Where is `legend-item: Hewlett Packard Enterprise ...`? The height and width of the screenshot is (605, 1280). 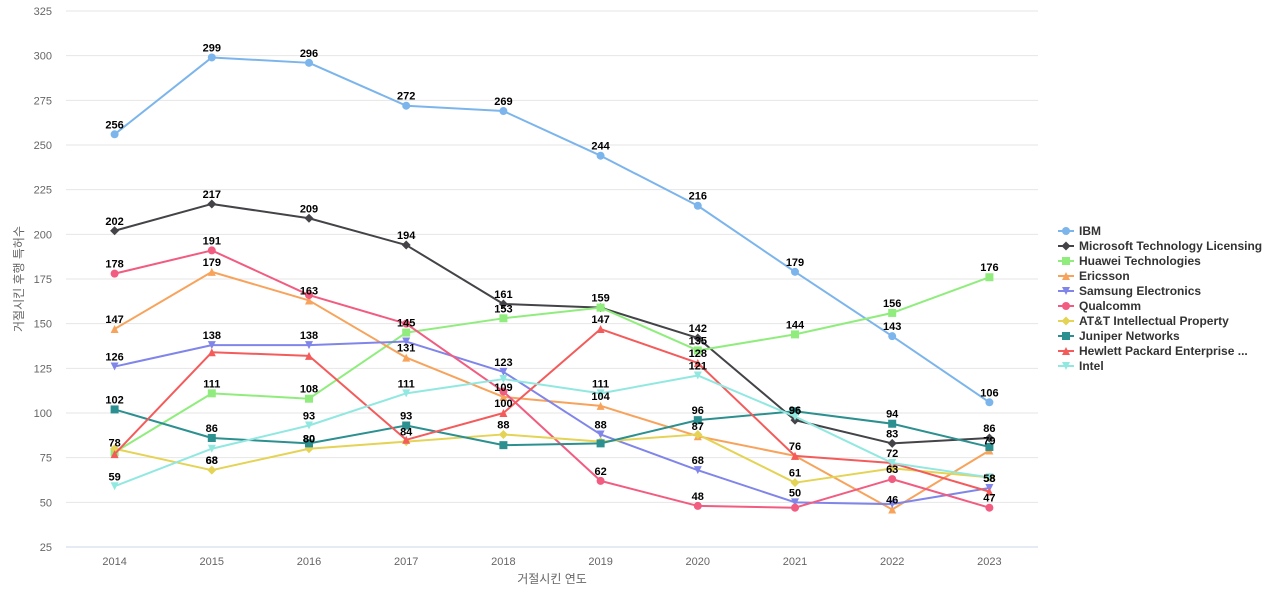
legend-item: Hewlett Packard Enterprise ... is located at coordinates (1153, 351).